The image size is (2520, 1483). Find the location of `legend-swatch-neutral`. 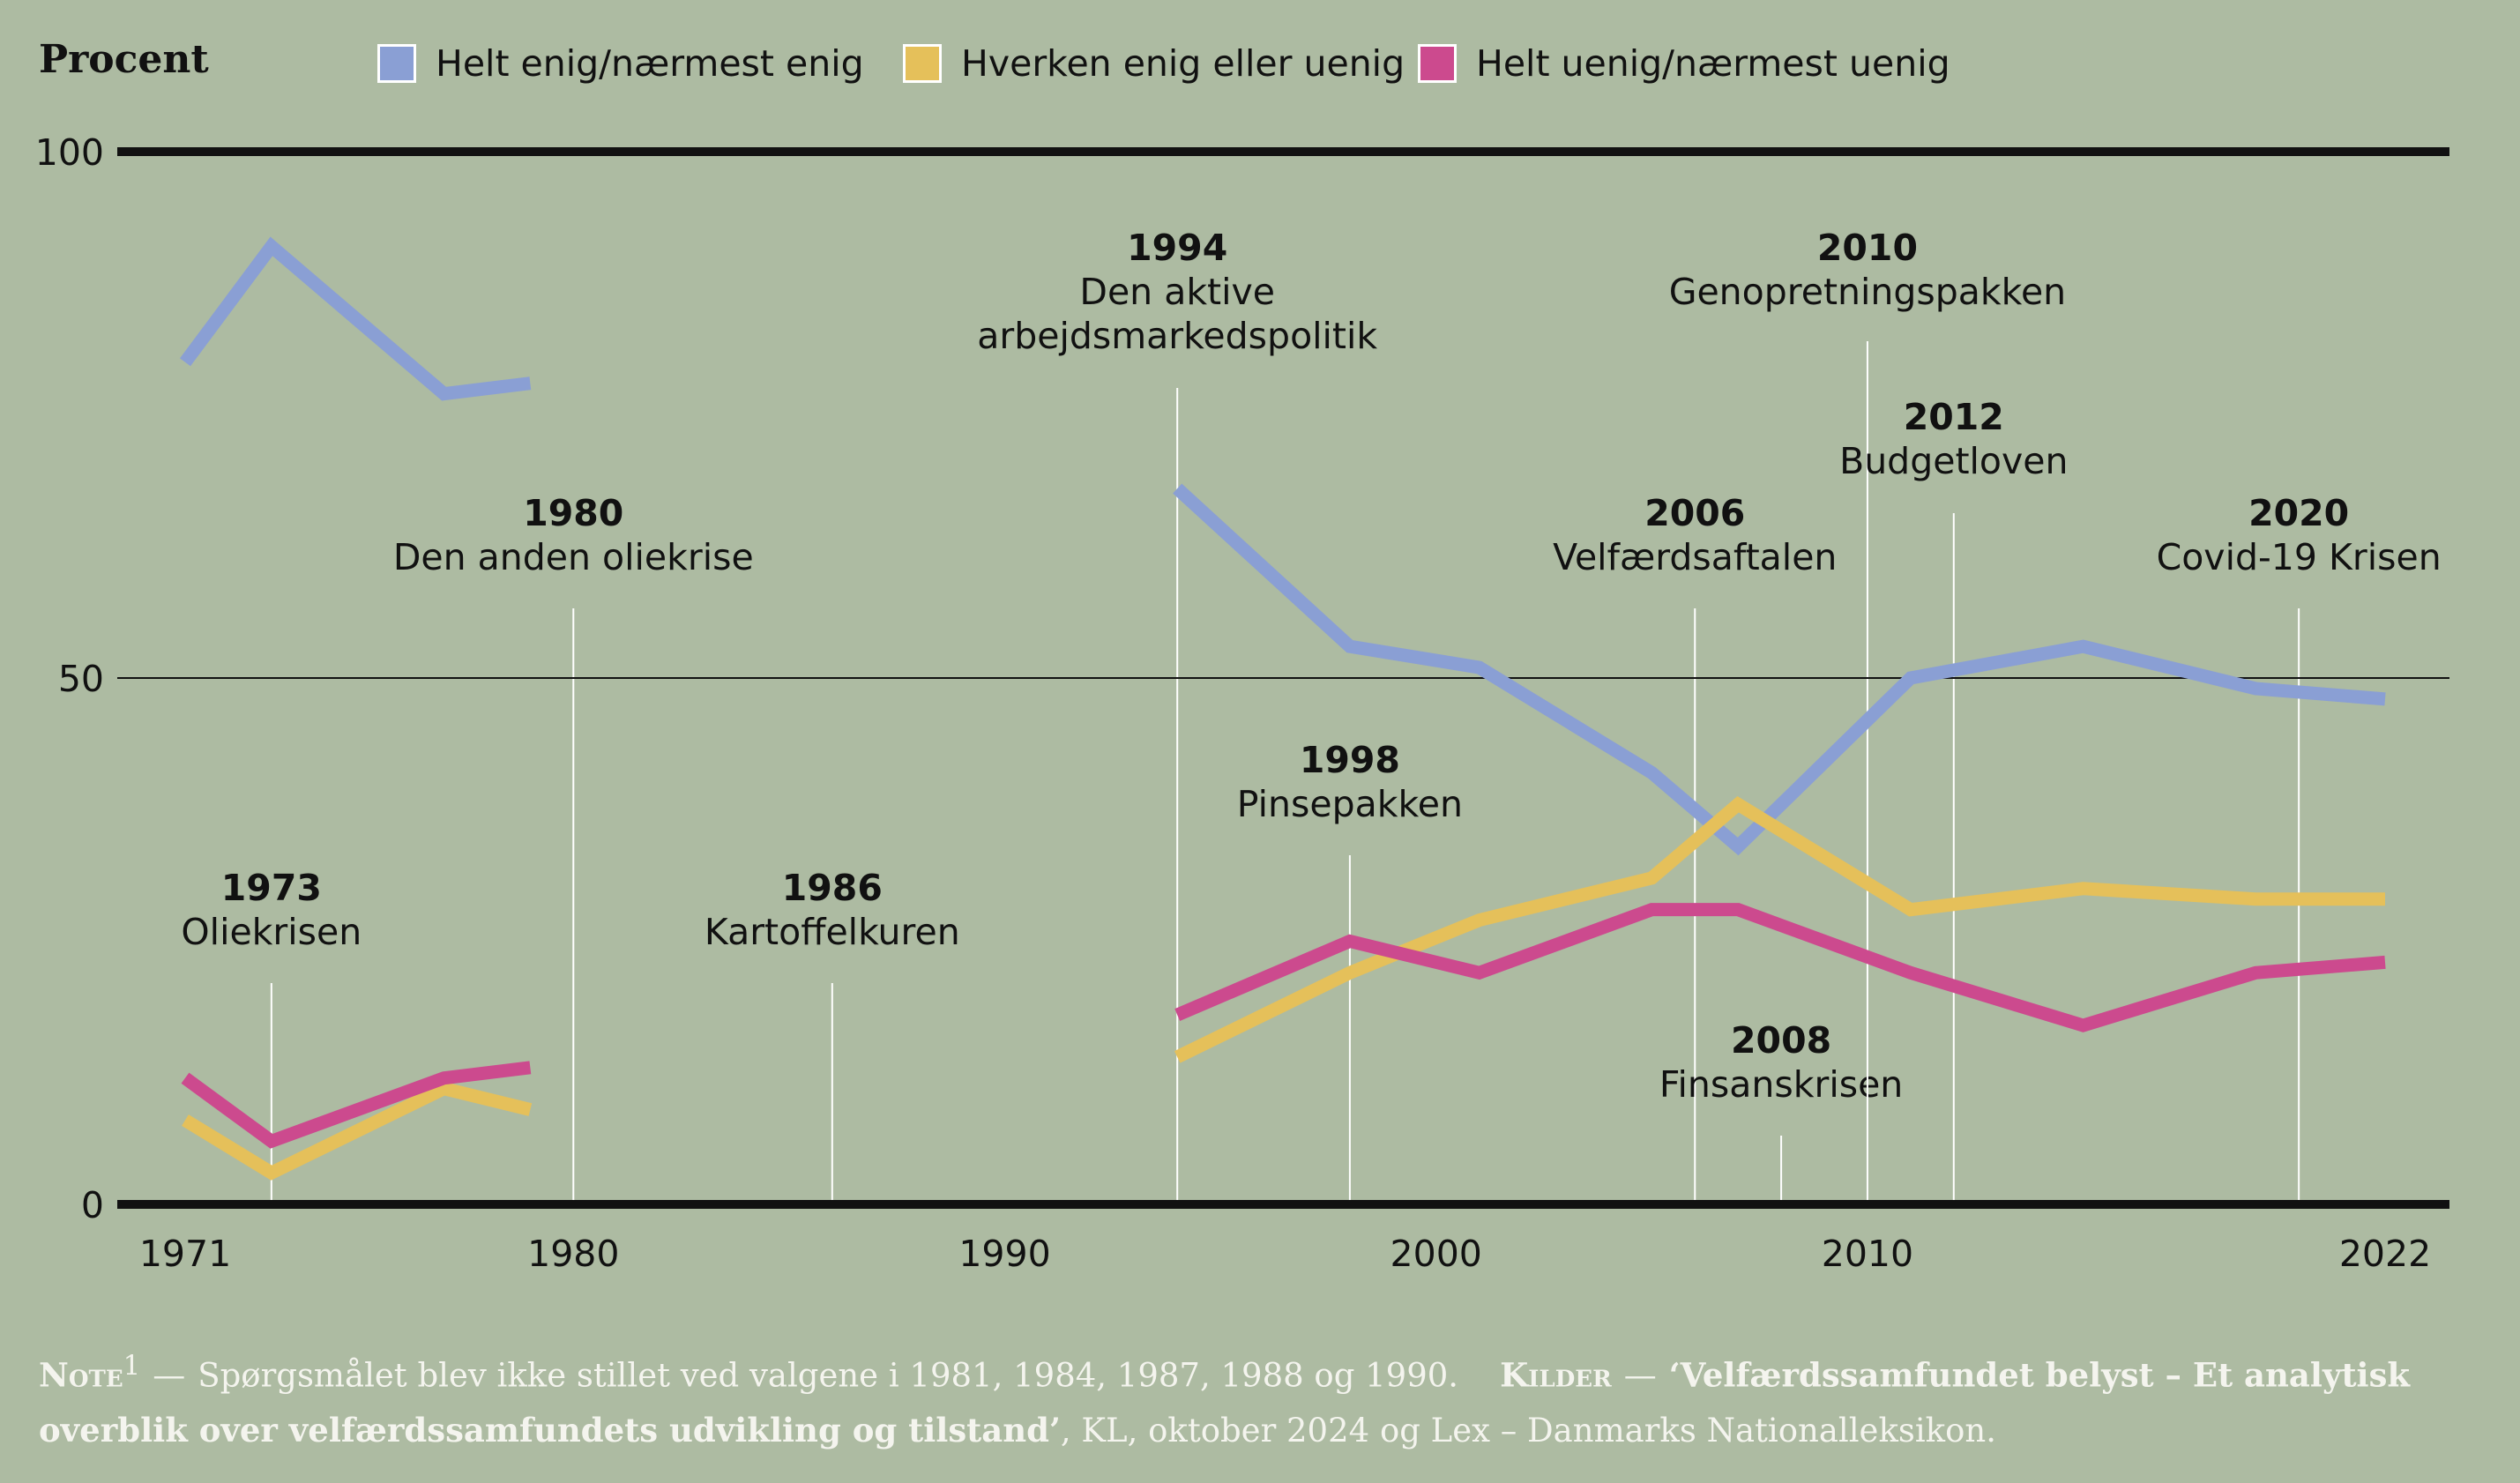

legend-swatch-neutral is located at coordinates (922, 63).